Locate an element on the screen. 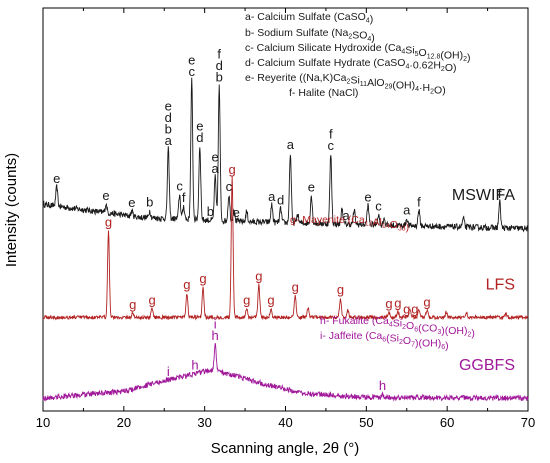 The width and height of the screenshot is (550, 463). phase-legend-entry: h- Fukalite (Ca4Si2O6(CO3)(OH)2) is located at coordinates (397, 327).